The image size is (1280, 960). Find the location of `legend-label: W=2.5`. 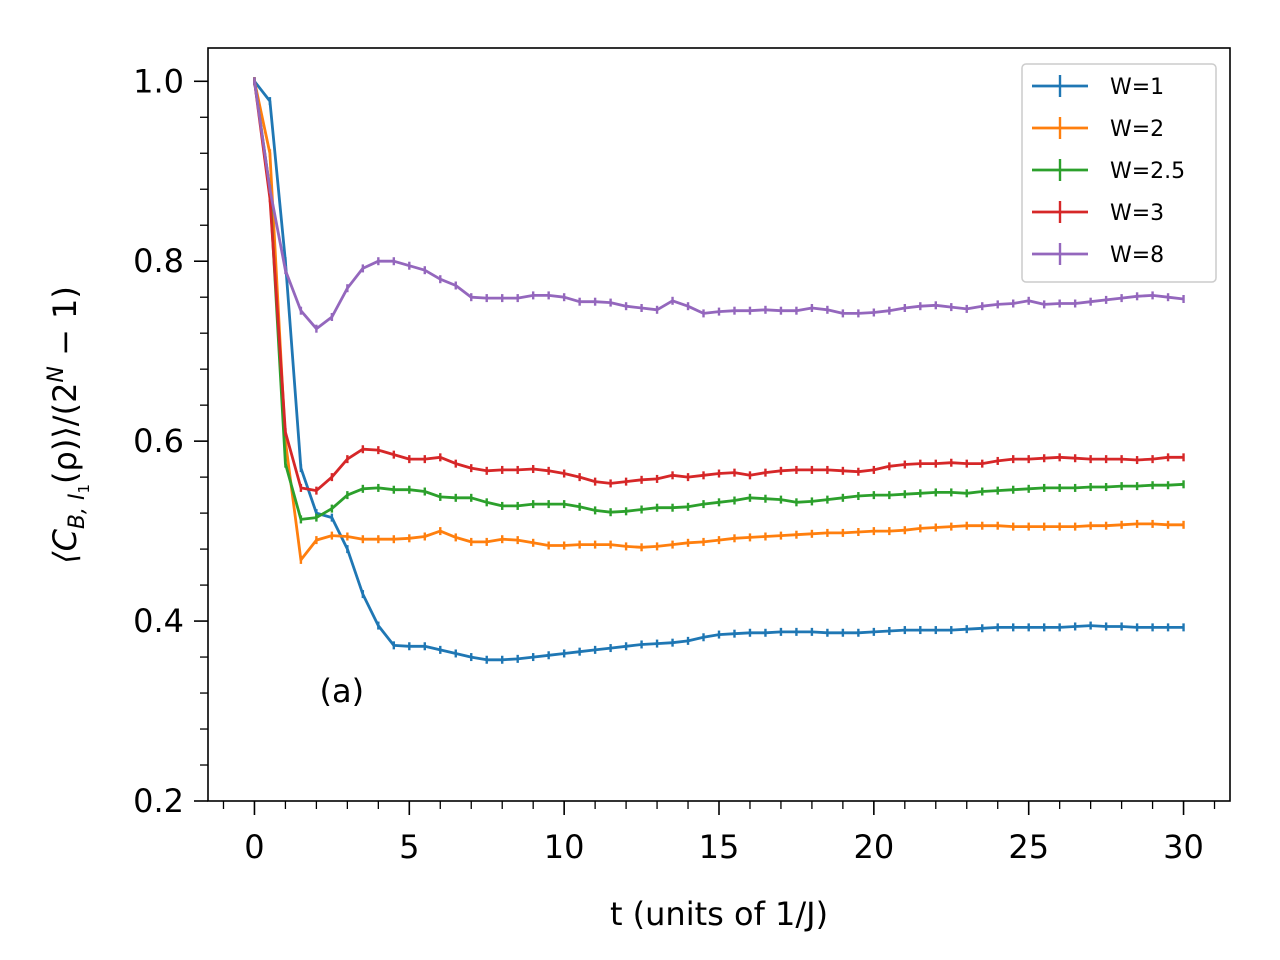

legend-label: W=2.5 is located at coordinates (1147, 171).